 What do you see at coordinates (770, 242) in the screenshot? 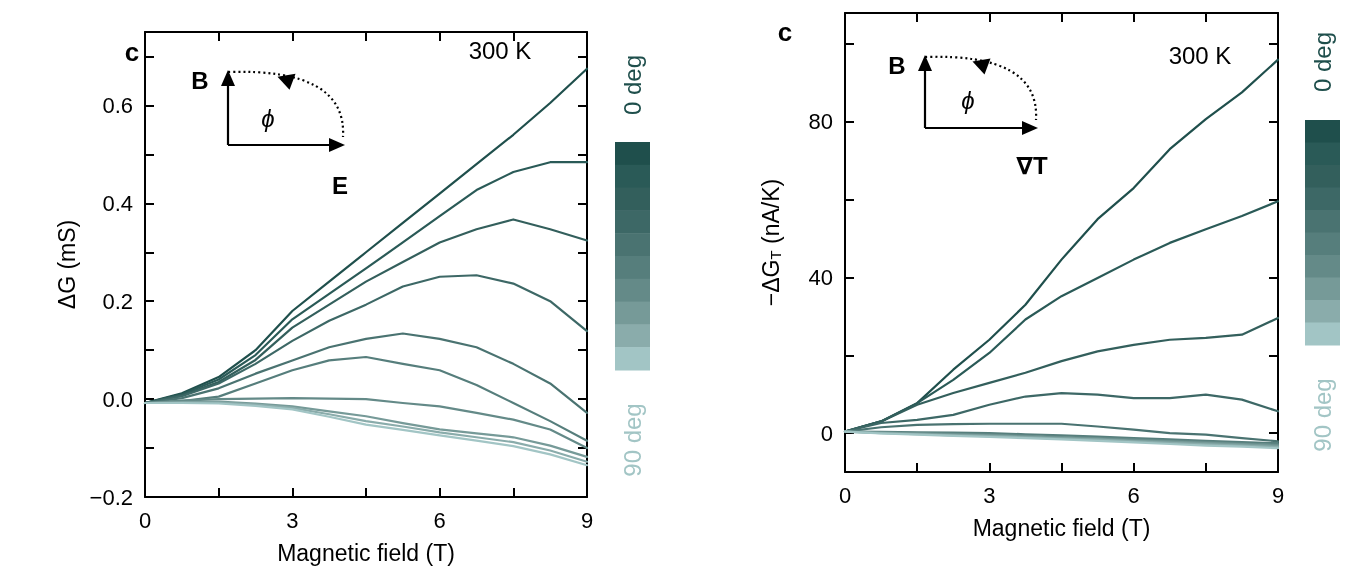
I see `y-axis-title: −ΔGT (nA/K)` at bounding box center [770, 242].